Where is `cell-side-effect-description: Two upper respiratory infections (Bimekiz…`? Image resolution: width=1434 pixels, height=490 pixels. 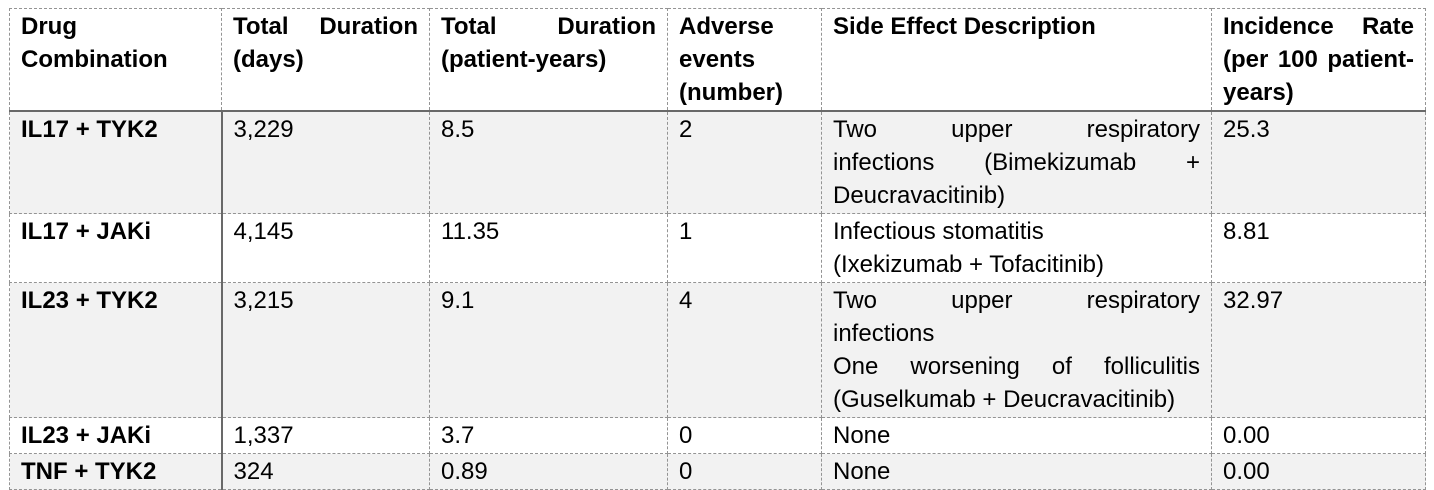 cell-side-effect-description: Two upper respiratory infections (Bimekiz… is located at coordinates (1016, 162).